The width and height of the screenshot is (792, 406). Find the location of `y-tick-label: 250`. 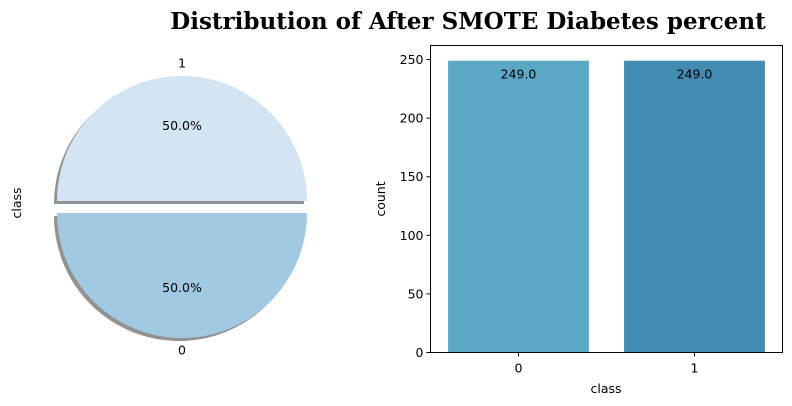

y-tick-label: 250 is located at coordinates (412, 59).